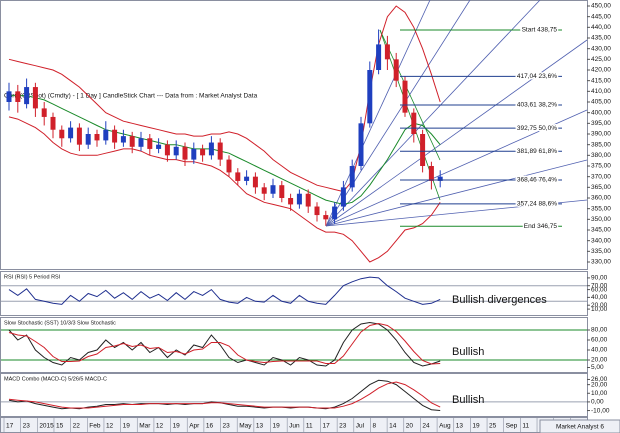  I want to click on x-tick-label: 25, so click(493, 426).